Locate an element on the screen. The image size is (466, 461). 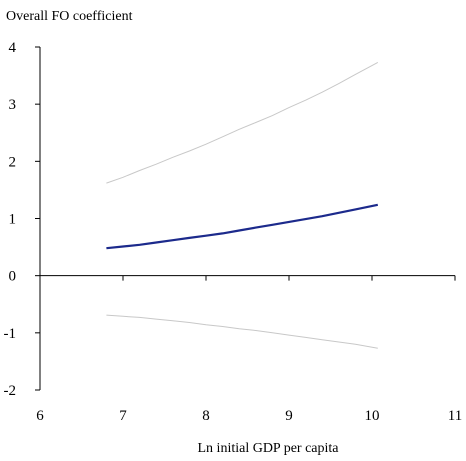
y-tick-label: -1 is located at coordinates (10, 334).